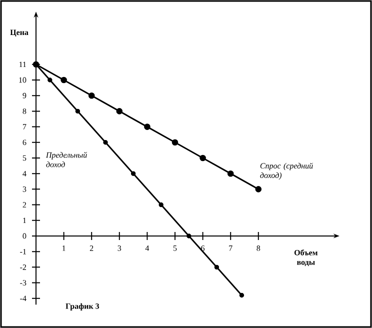  Describe the element at coordinates (24, 173) in the screenshot. I see `y-tick-label: 4` at that location.